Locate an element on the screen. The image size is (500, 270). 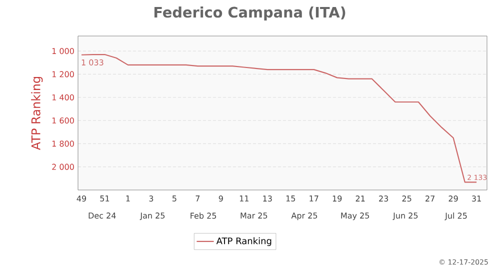
x-tick-label: 9 is located at coordinates (220, 199).